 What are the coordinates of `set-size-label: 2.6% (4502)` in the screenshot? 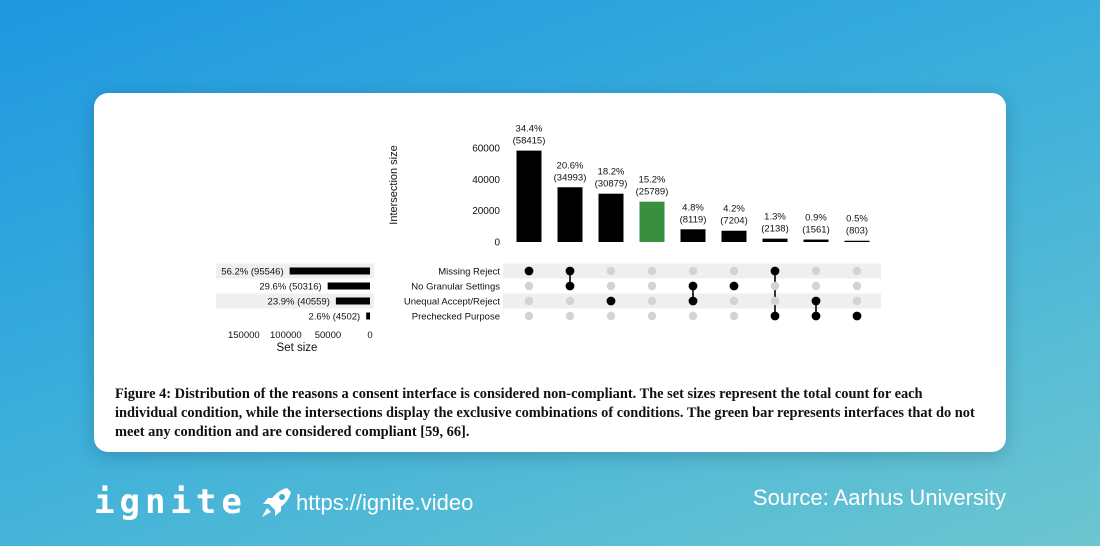 It's located at (334, 317).